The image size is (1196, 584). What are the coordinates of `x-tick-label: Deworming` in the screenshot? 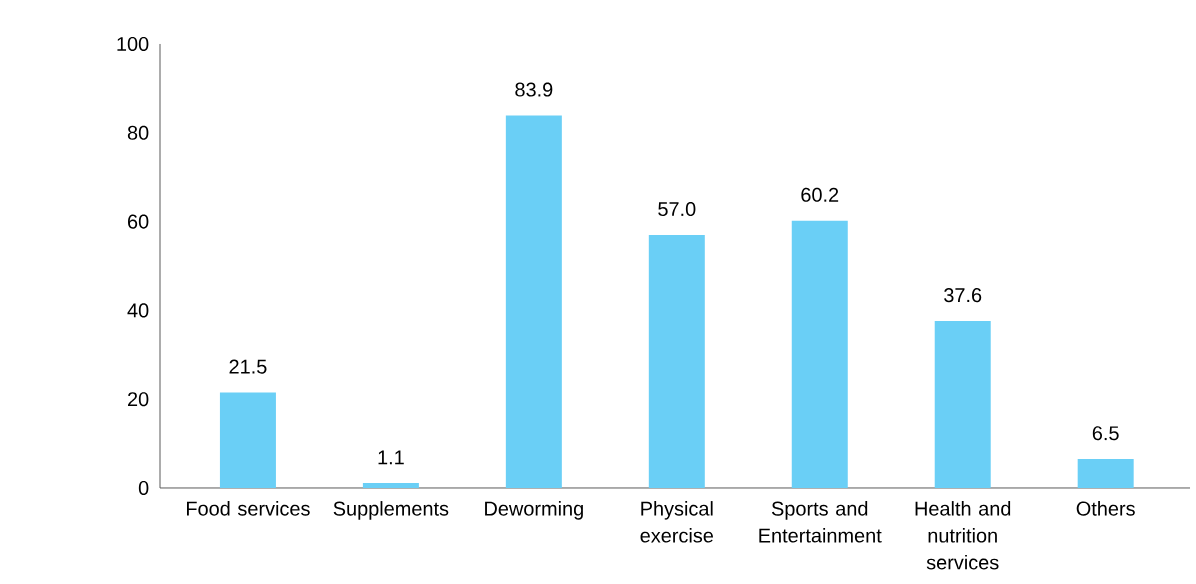 It's located at (534, 510).